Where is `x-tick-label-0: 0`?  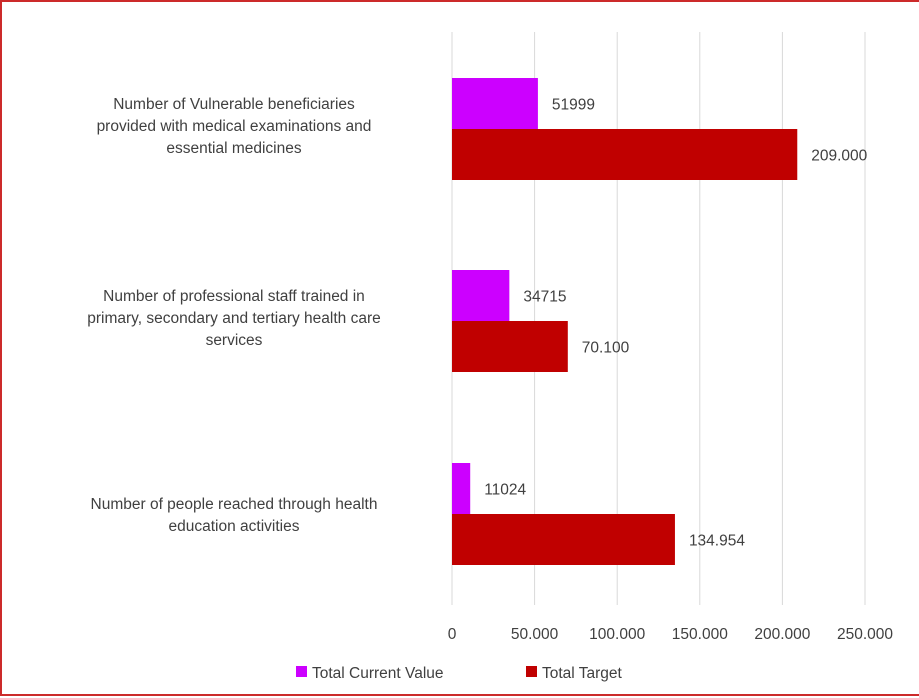 x-tick-label-0: 0 is located at coordinates (452, 634).